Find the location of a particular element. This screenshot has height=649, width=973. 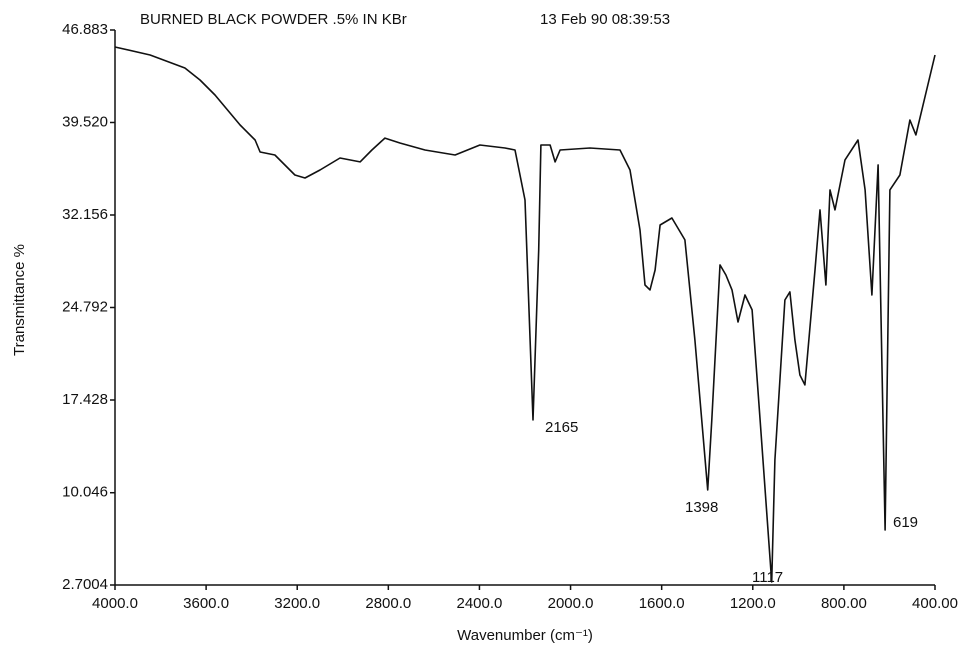

y-tick-label: 10.046 is located at coordinates (85, 492).